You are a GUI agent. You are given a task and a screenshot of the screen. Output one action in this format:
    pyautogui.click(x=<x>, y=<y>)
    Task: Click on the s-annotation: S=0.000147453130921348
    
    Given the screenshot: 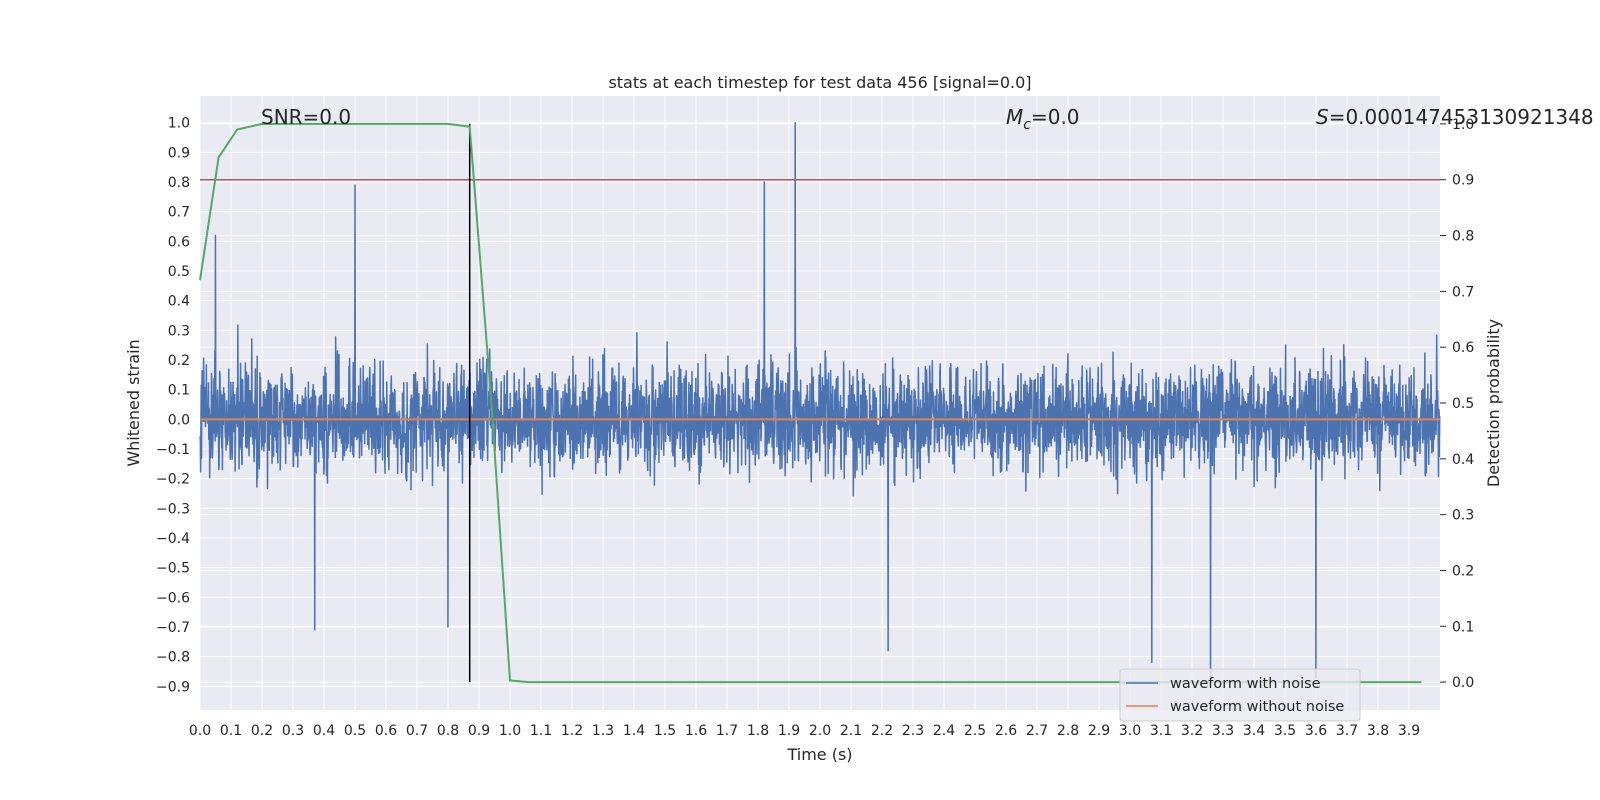 What is the action you would take?
    pyautogui.click(x=1455, y=117)
    